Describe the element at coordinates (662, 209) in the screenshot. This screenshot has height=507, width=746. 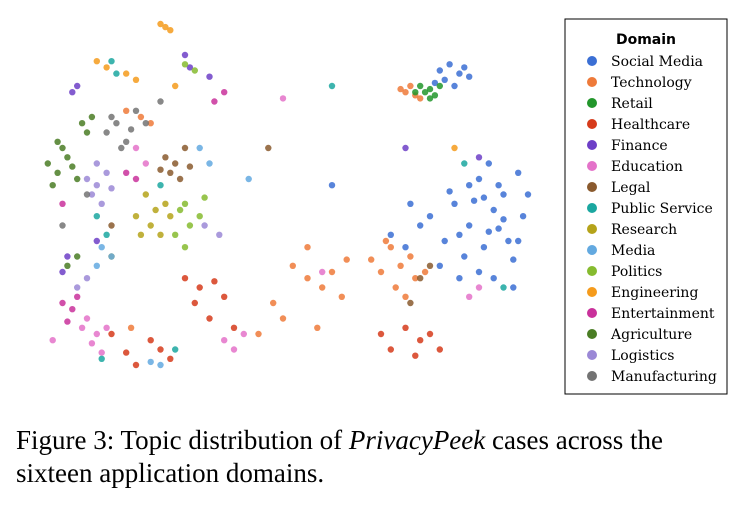
I see `legend-label-public-service: Public Service` at that location.